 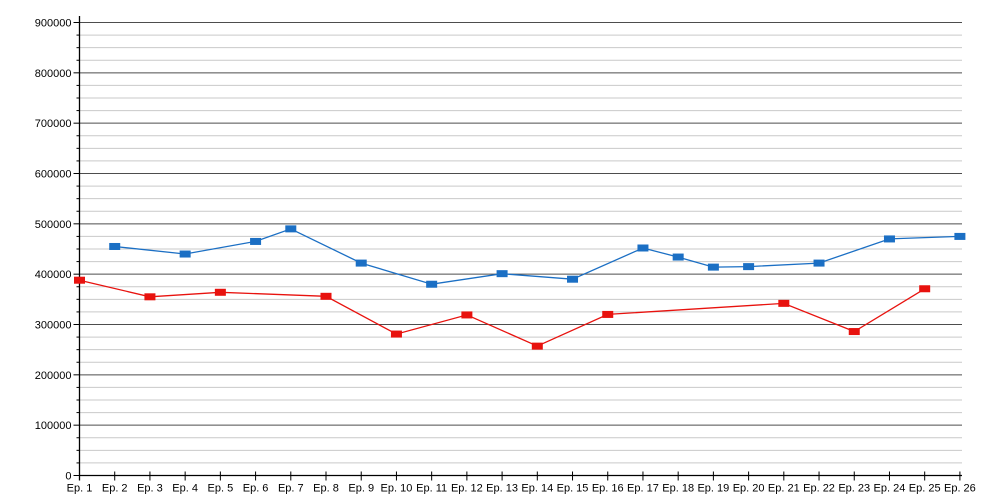 I want to click on x-tick-label: Ep. 4, so click(x=185, y=489).